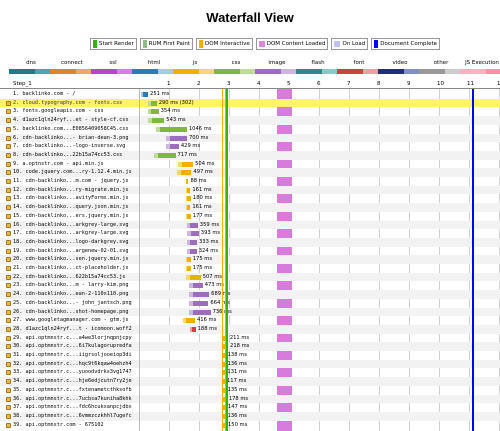 Image resolution: width=500 pixels, height=431 pixels. What do you see at coordinates (72, 389) in the screenshot?
I see `request-label: 35. api.optmnstr.c...fxtenametcthksofb` at bounding box center [72, 389].